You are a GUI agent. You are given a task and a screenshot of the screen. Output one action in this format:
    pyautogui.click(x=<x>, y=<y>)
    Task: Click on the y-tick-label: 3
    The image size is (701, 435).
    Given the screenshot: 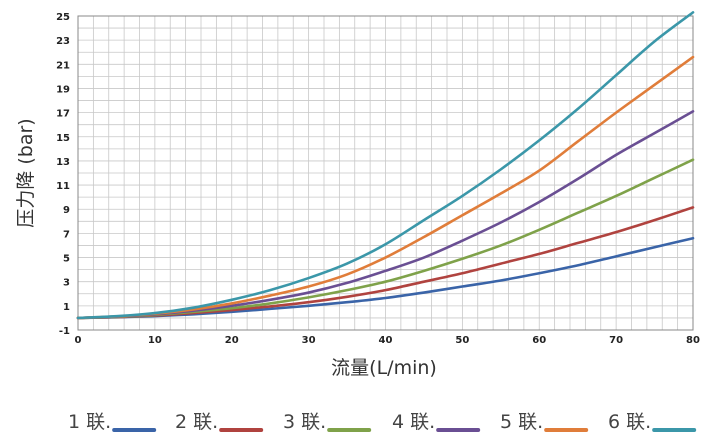 What is the action you would take?
    pyautogui.click(x=66, y=283)
    